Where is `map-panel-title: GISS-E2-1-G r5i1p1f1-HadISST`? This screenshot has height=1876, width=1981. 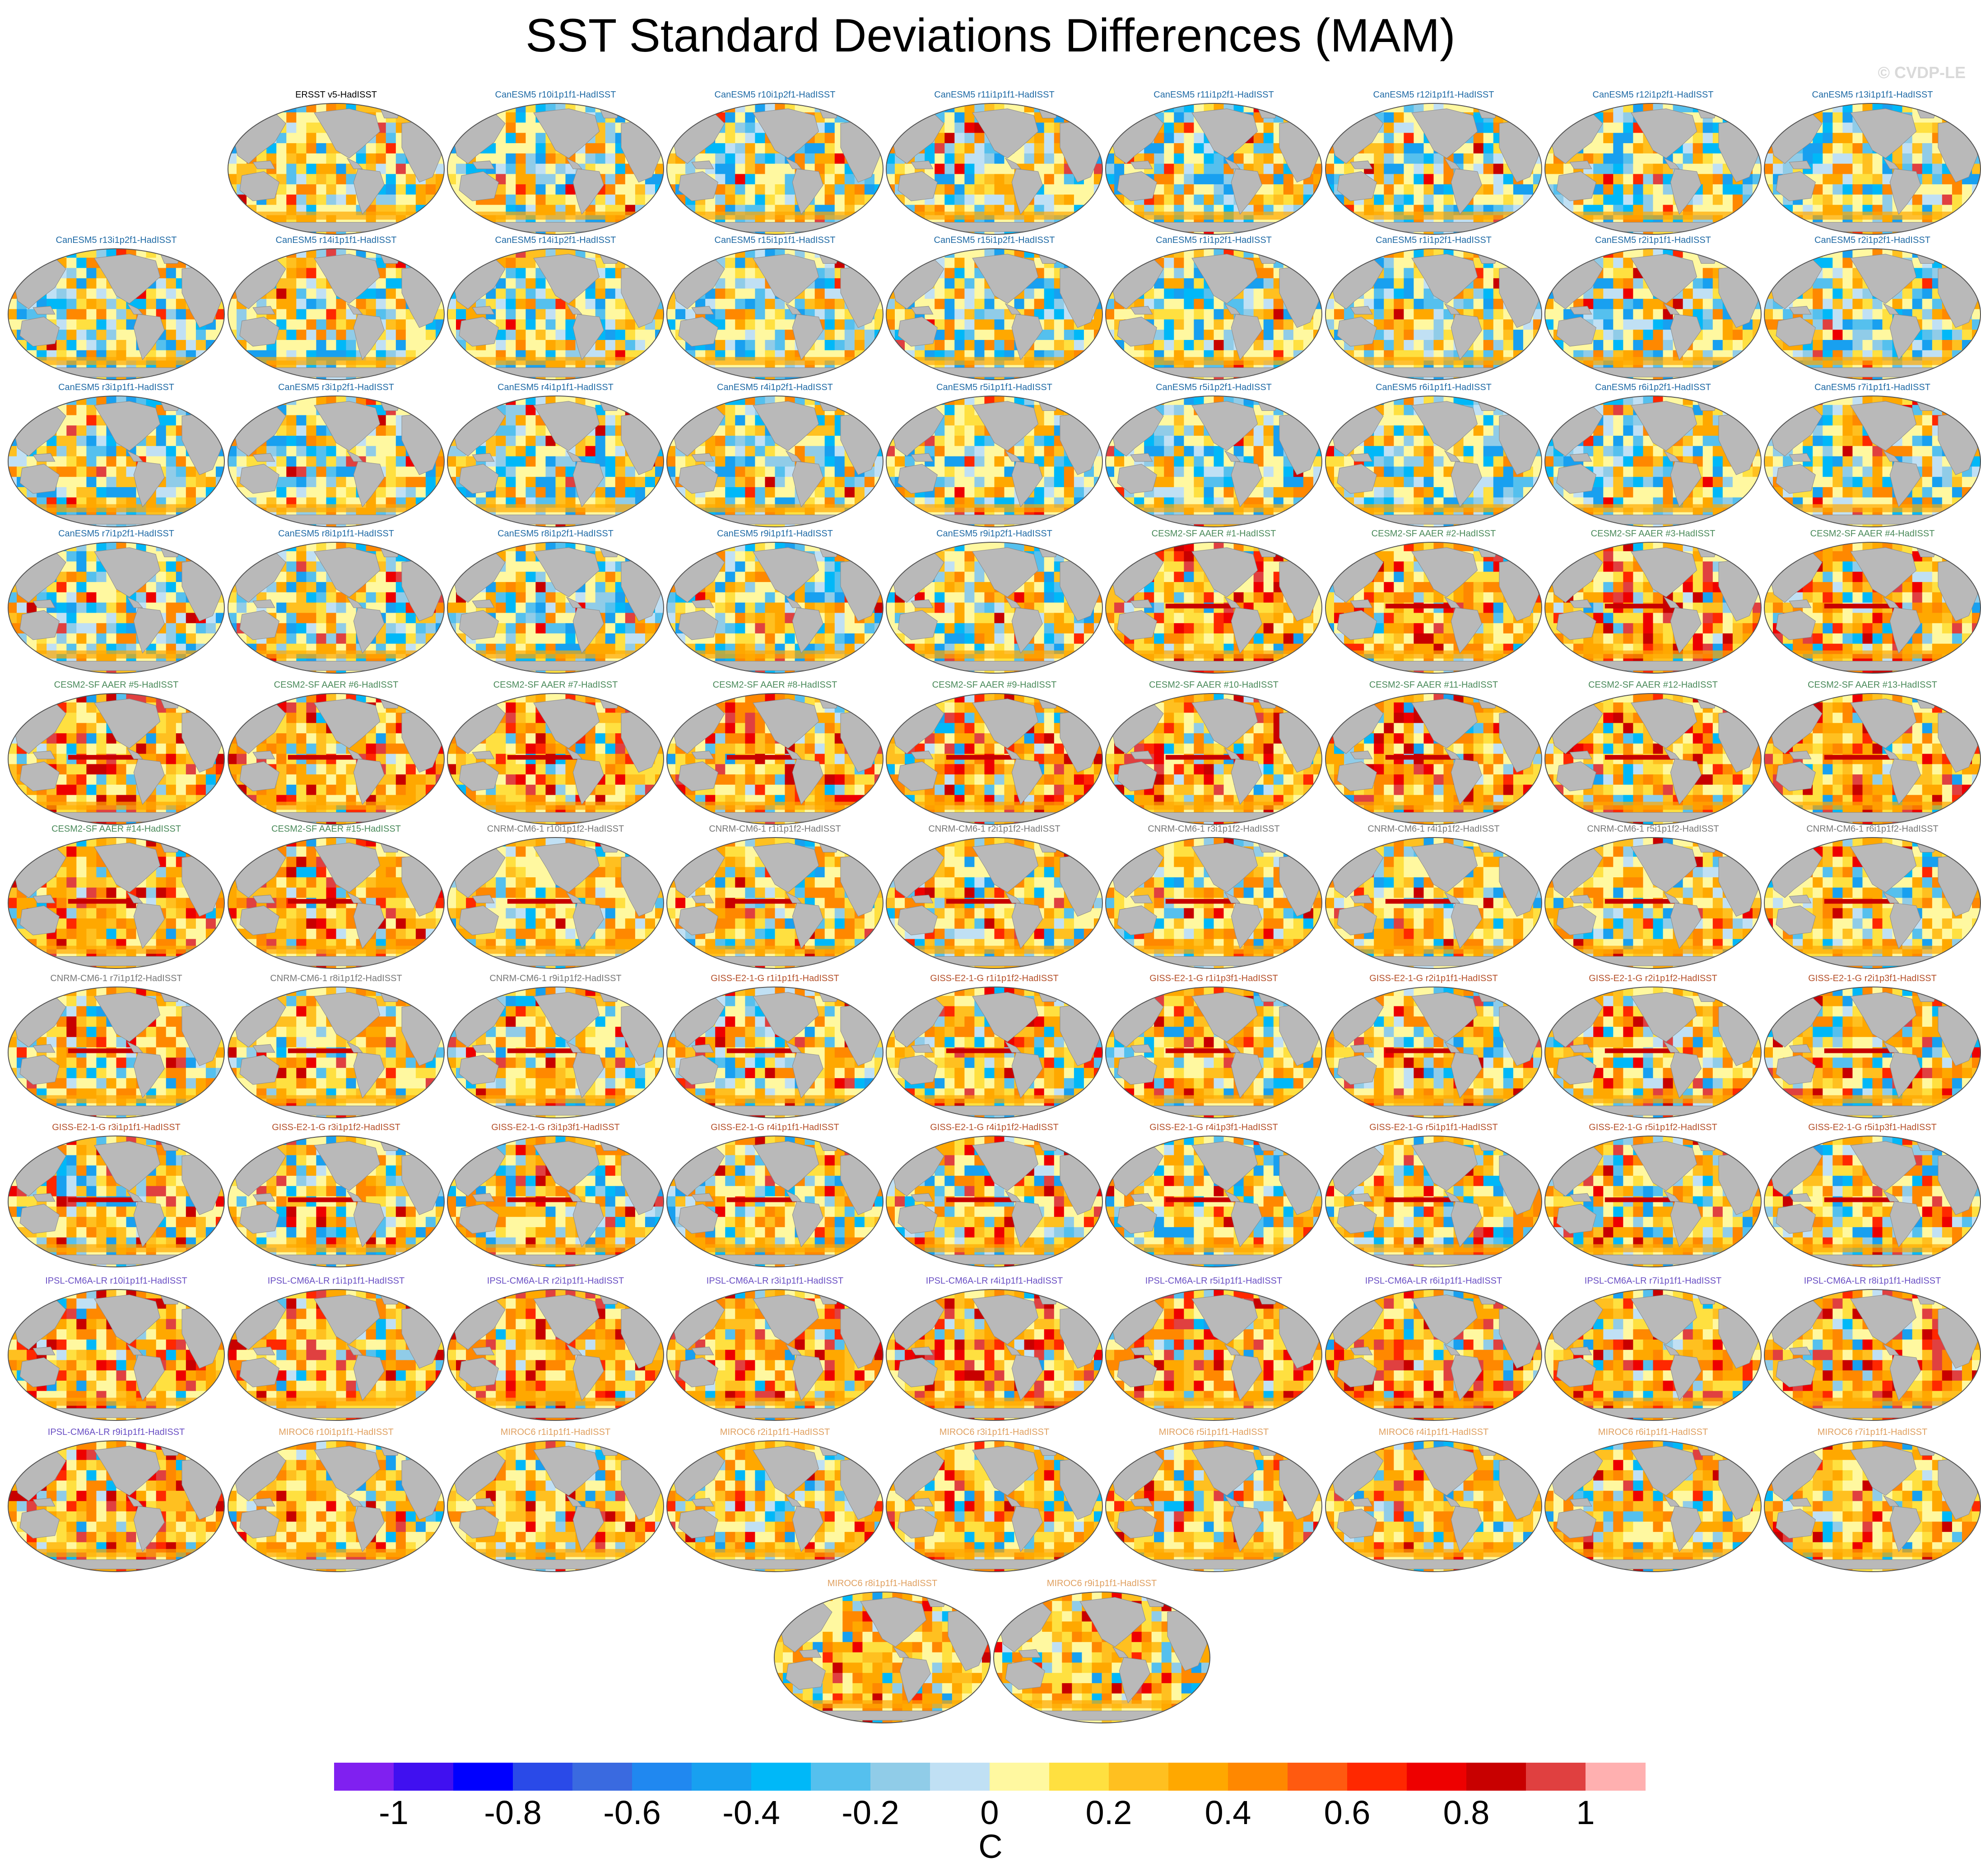
map-panel-title: GISS-E2-1-G r5i1p1f1-HadISST is located at coordinates (1433, 1127).